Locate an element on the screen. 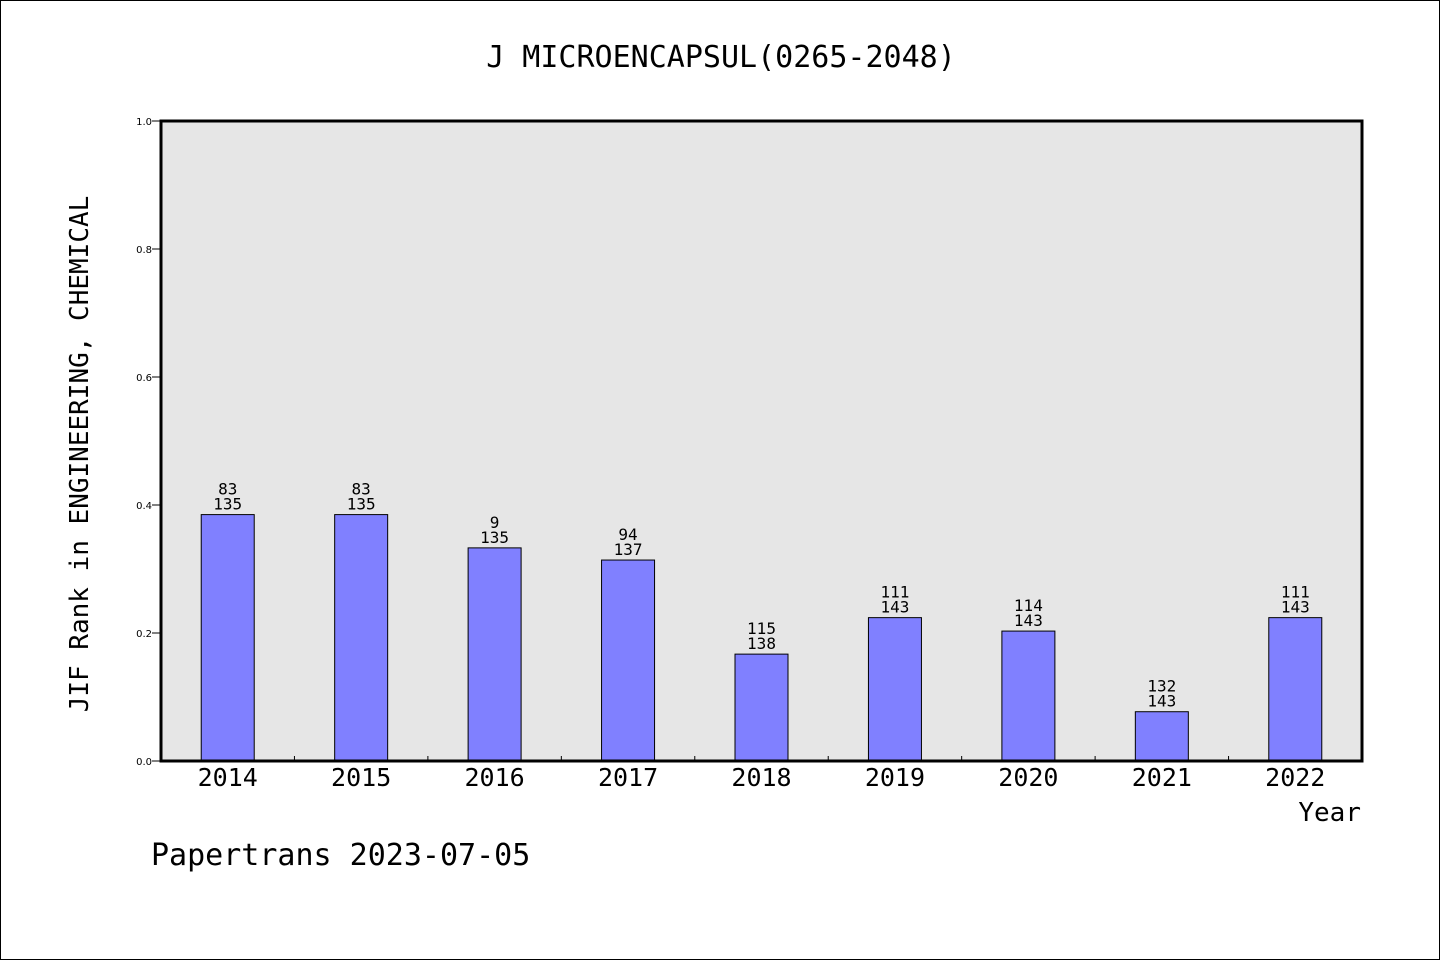 This screenshot has width=1440, height=960. y-tick-label: 0.6 is located at coordinates (144, 378).